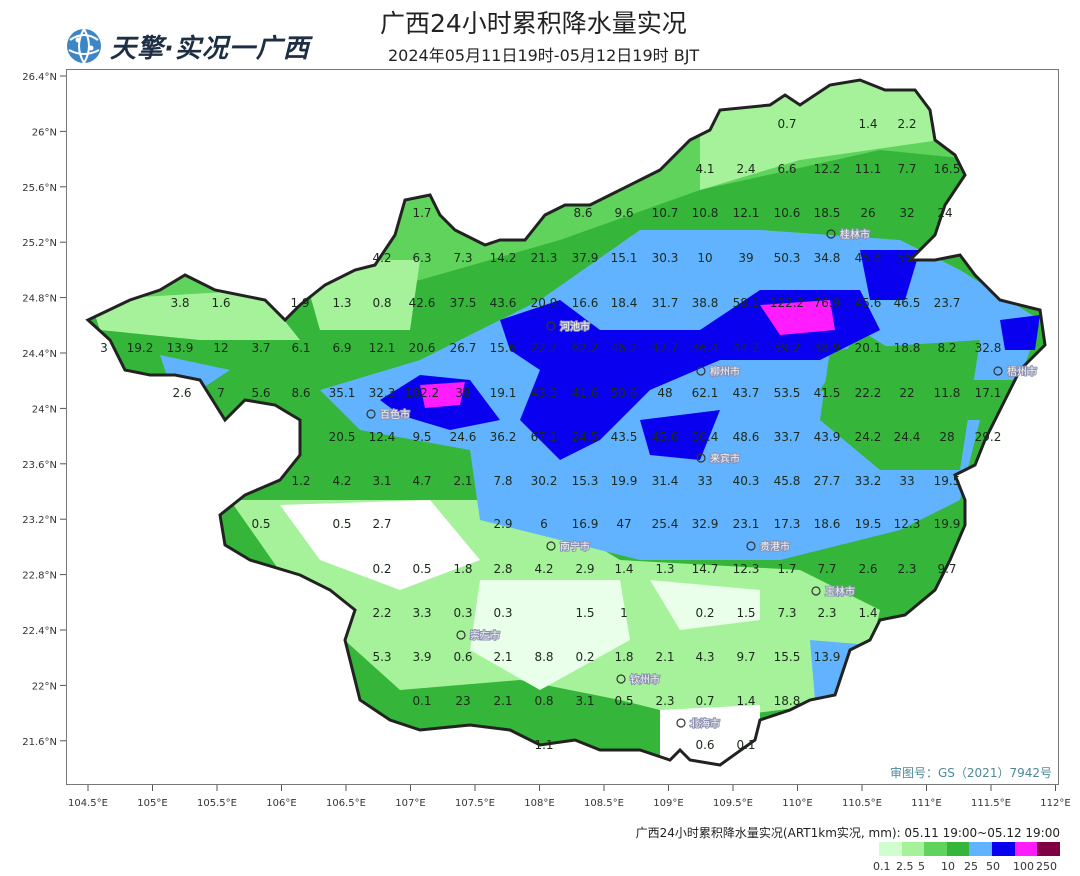 The image size is (1080, 876). Describe the element at coordinates (39, 188) in the screenshot. I see `lat-tick-label: 25.6°N` at that location.